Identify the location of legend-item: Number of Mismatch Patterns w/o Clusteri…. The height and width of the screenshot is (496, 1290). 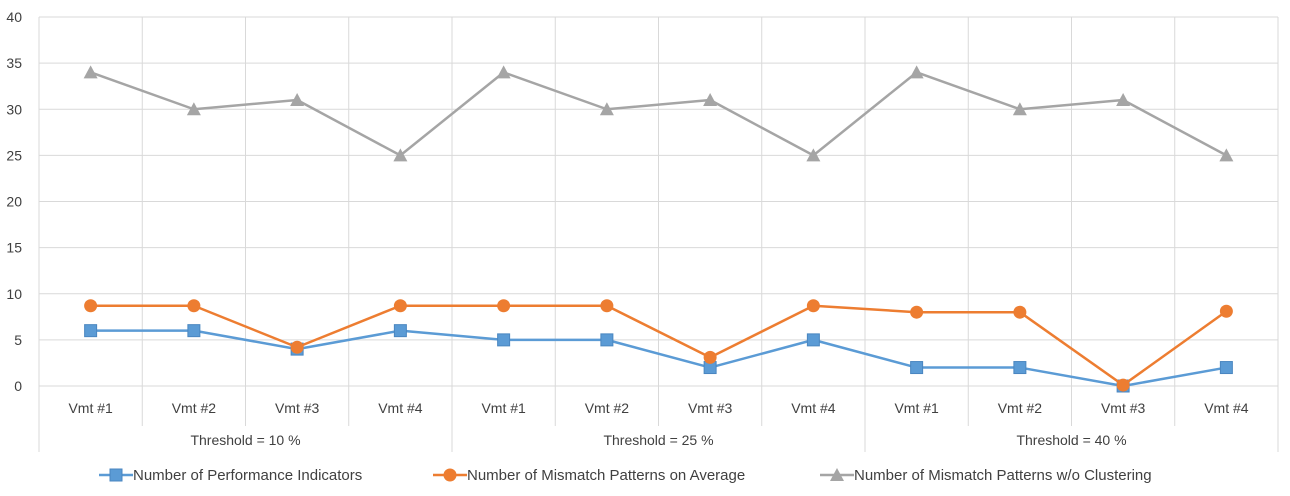
(986, 475).